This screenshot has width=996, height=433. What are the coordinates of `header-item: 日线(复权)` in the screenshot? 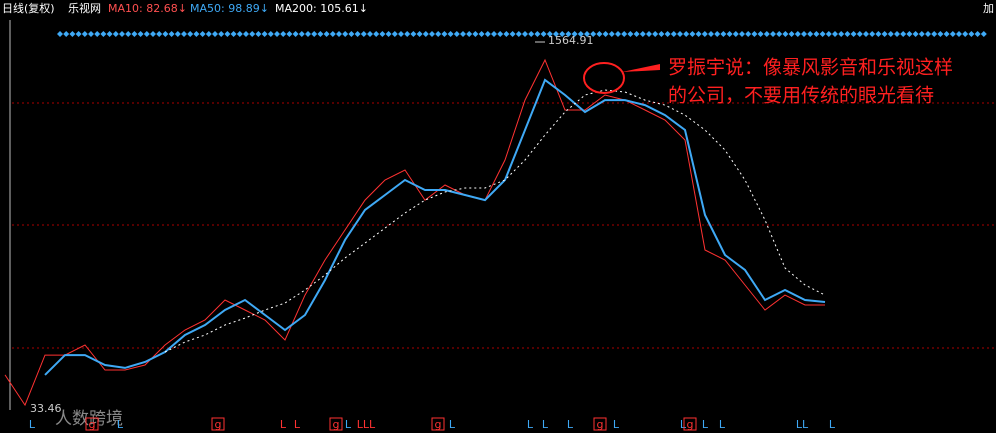 It's located at (28, 8).